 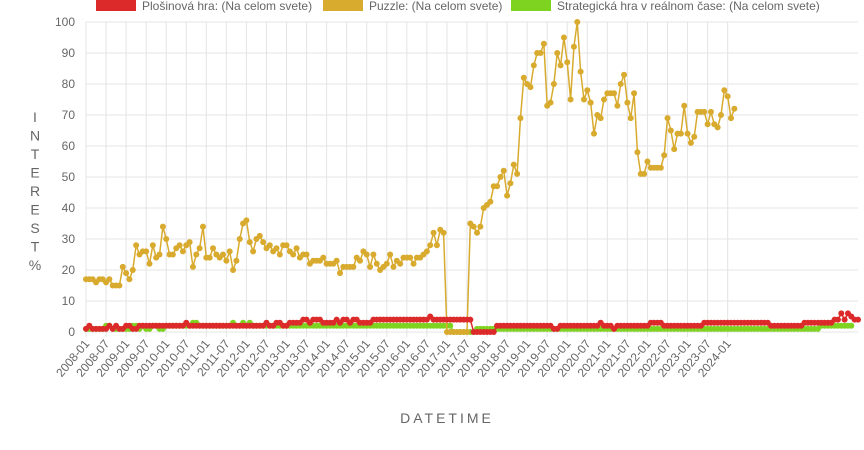 I want to click on y-axis: 0 10 20 30 40 50 60 70 80 90 100, so click(x=65, y=177).